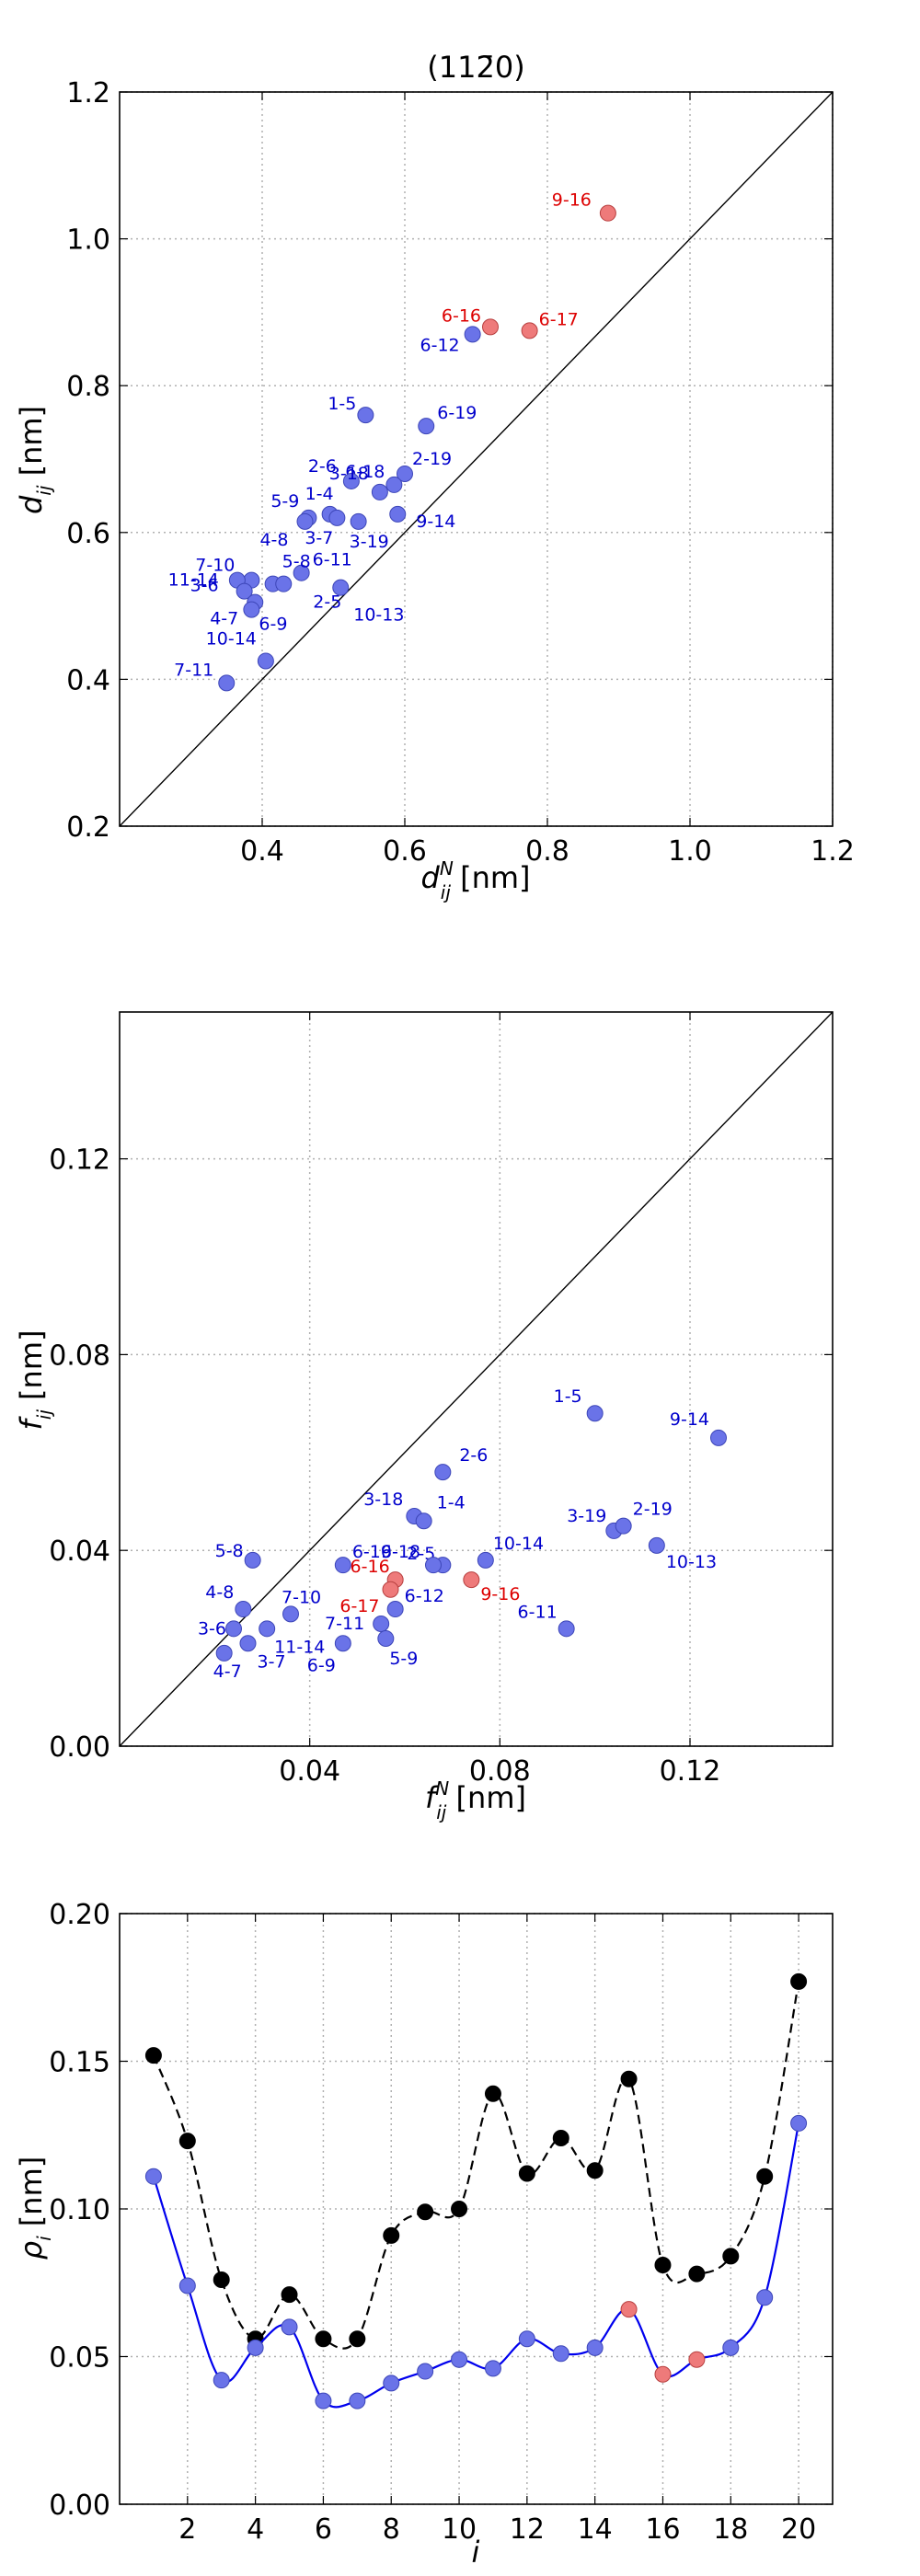 The image size is (920, 2576). Describe the element at coordinates (475, 67) in the screenshot. I see `chart-title: (112̄0)` at that location.